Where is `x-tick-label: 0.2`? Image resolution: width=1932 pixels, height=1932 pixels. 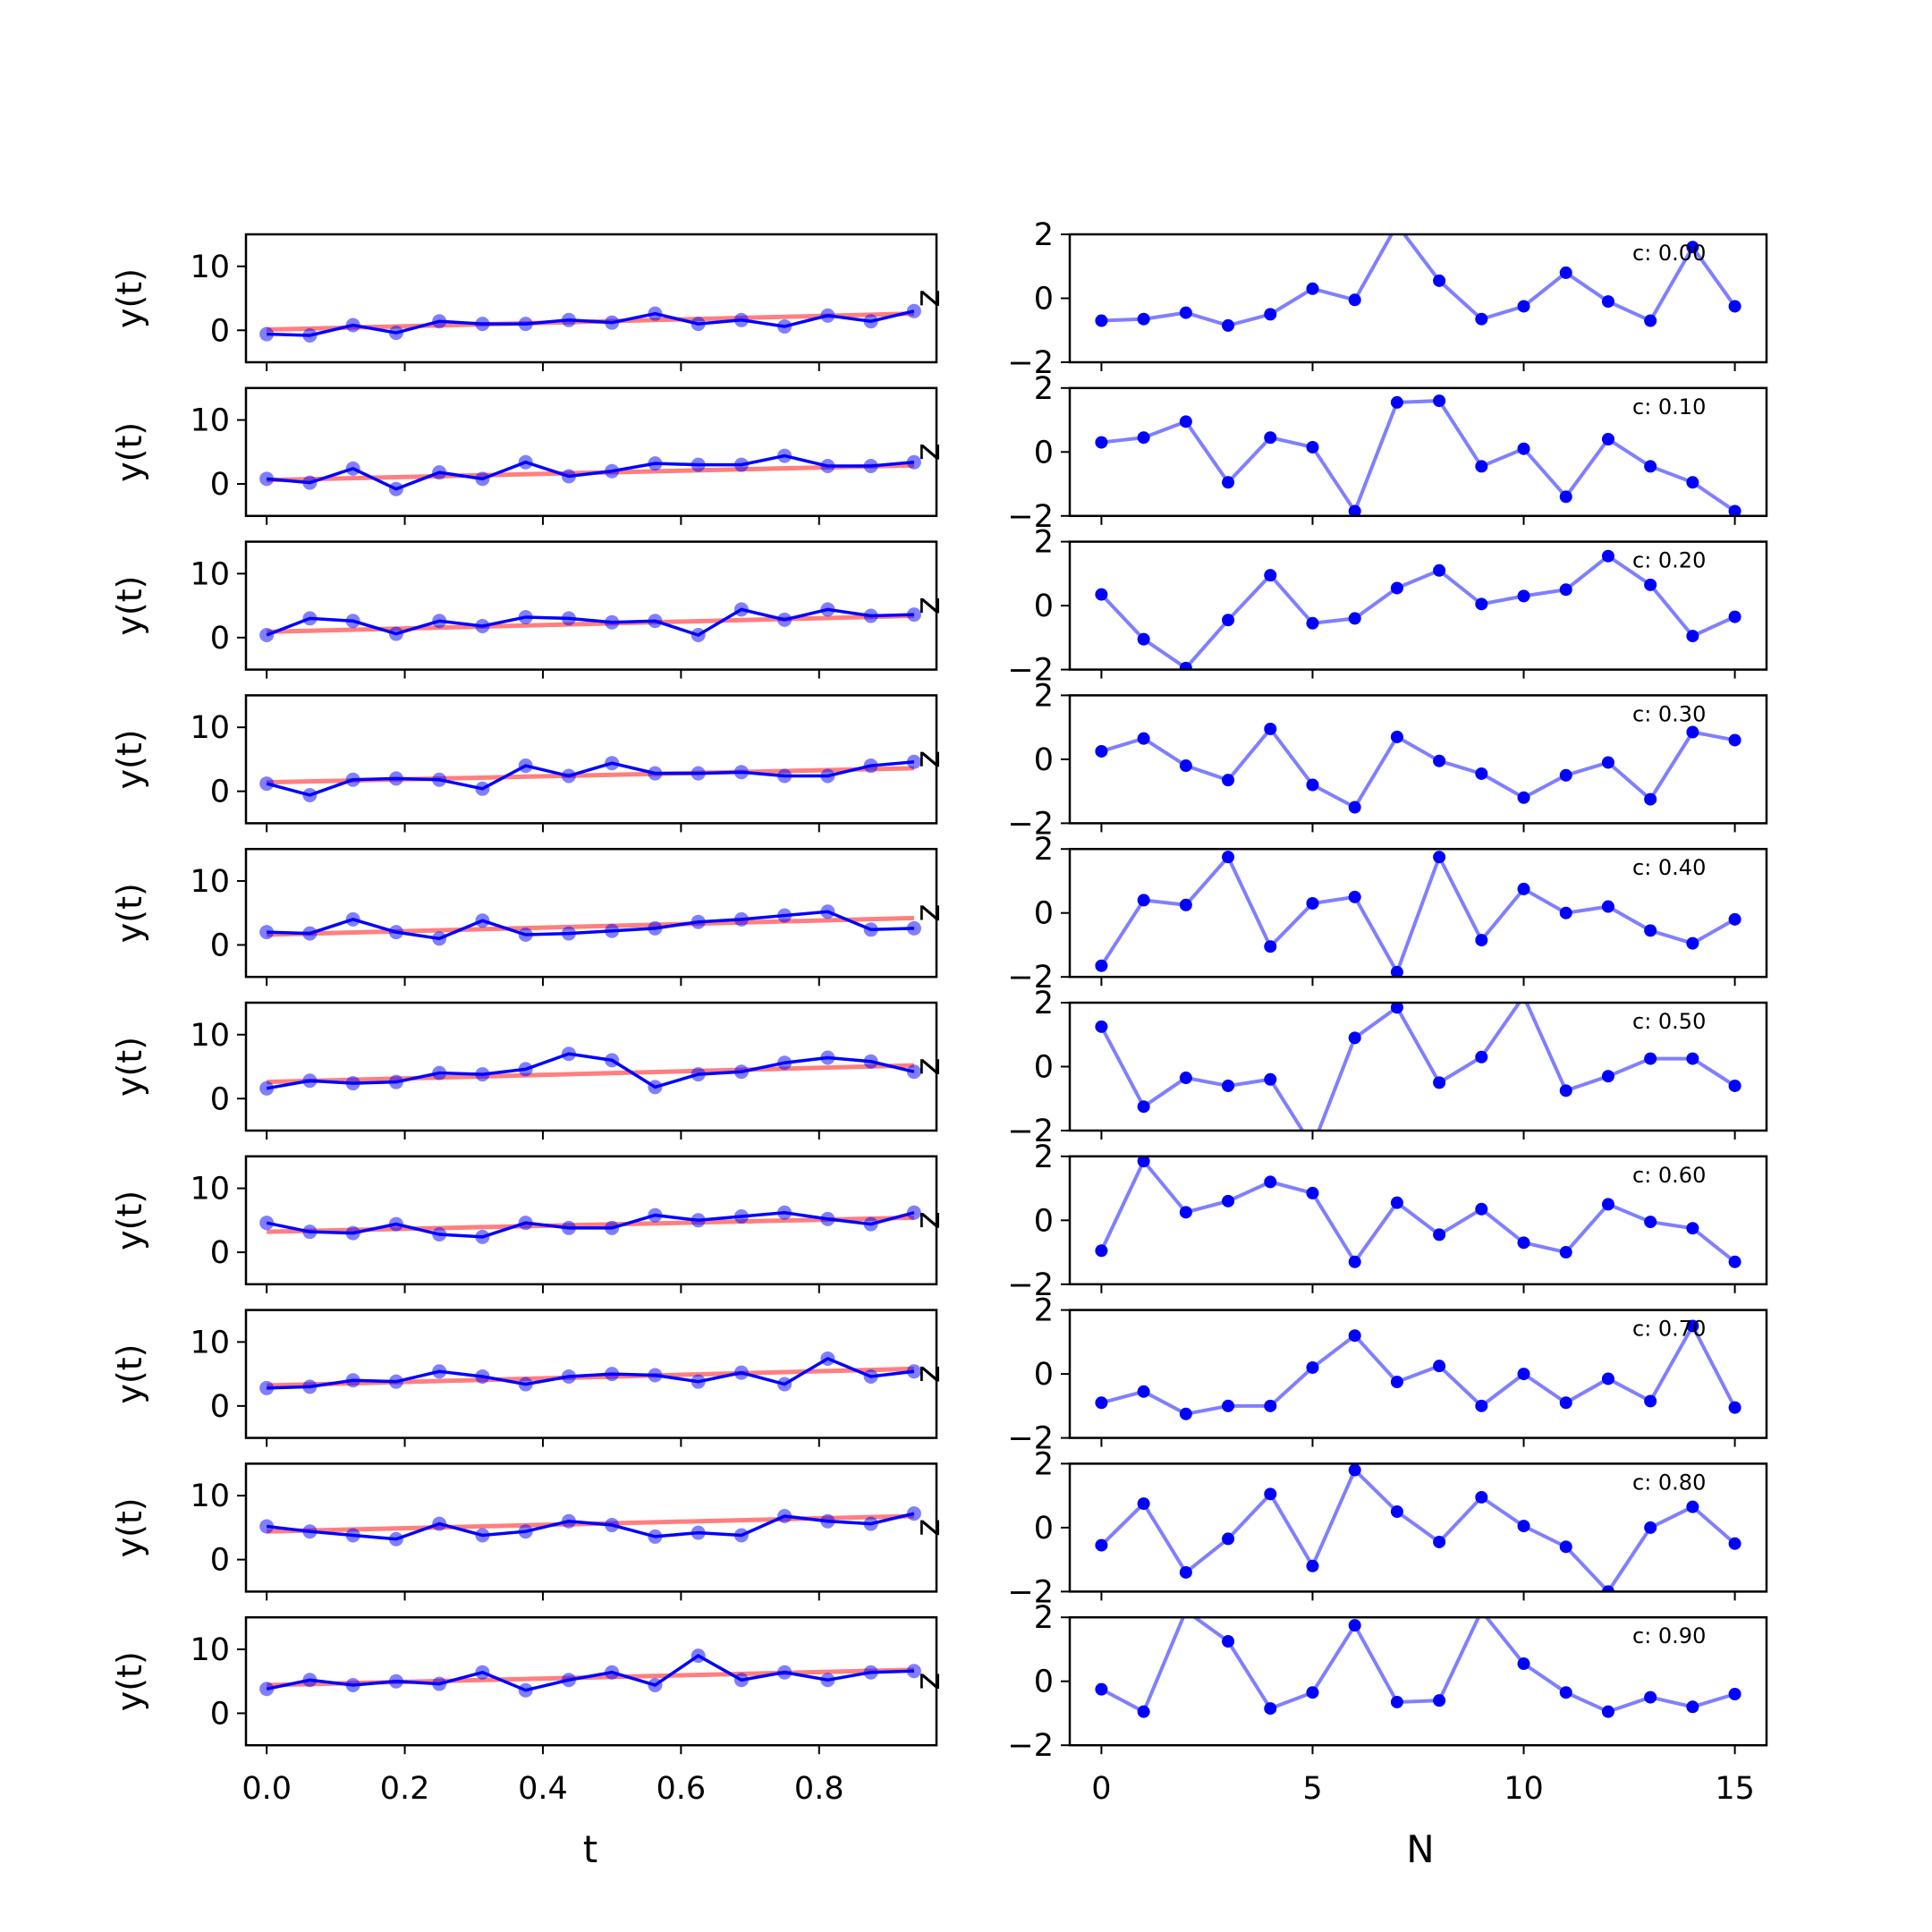
x-tick-label: 0.2 is located at coordinates (405, 1789).